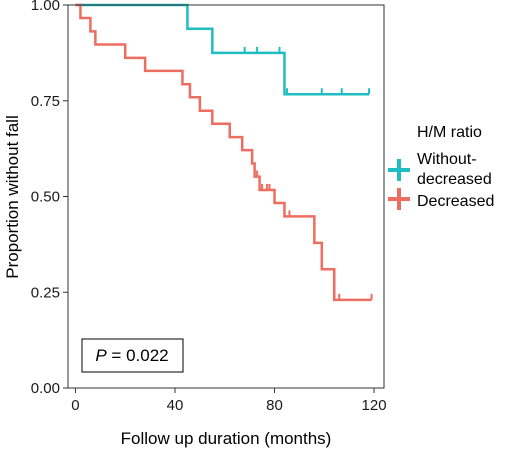 This screenshot has width=510, height=450. I want to click on x-axis-title: Follow up duration (months), so click(226, 438).